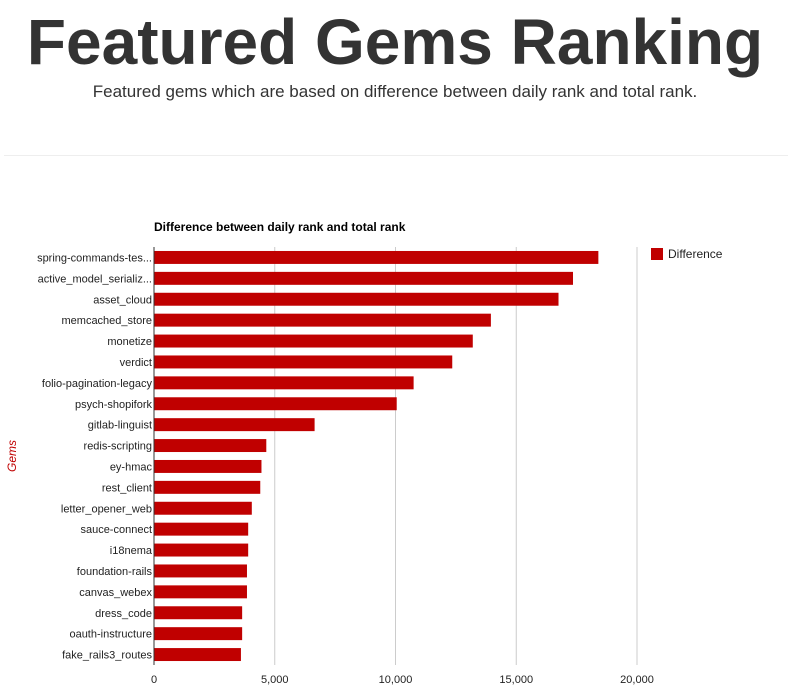  Describe the element at coordinates (127, 488) in the screenshot. I see `category-label: rest_client` at that location.